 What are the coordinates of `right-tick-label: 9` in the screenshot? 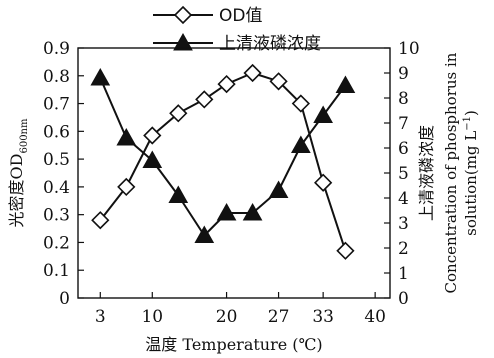 It's located at (403, 74).